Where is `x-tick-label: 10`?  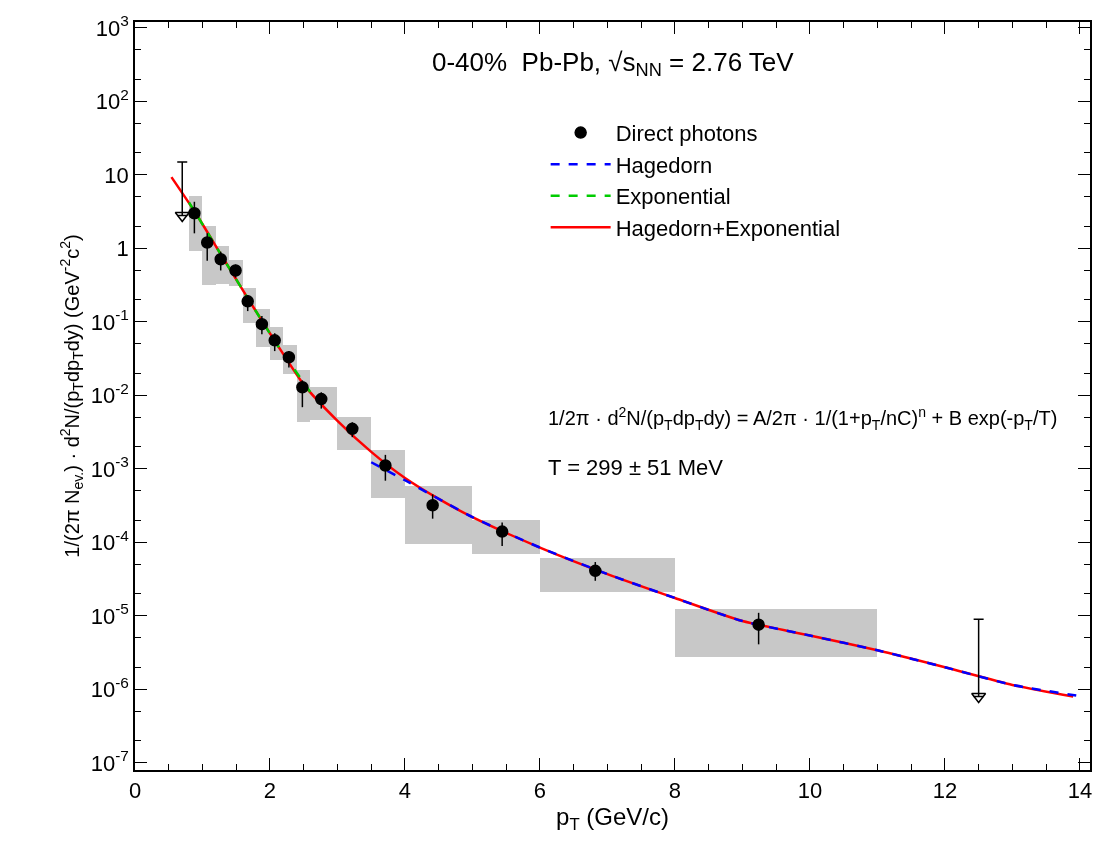
x-tick-label: 10 is located at coordinates (810, 791).